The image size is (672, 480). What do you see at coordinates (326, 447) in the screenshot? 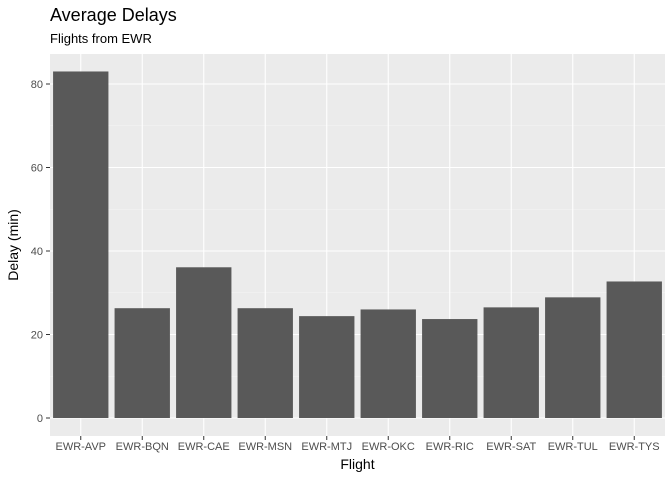
I see `x-tick-label: EWR-MTJ` at bounding box center [326, 447].